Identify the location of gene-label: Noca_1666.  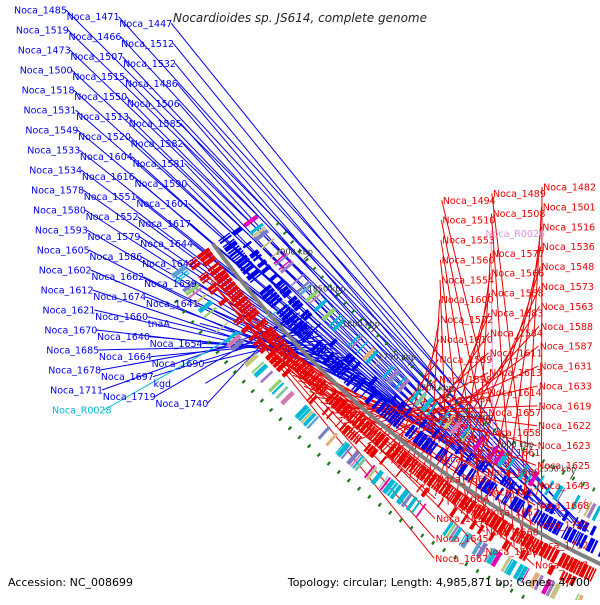
(512, 532).